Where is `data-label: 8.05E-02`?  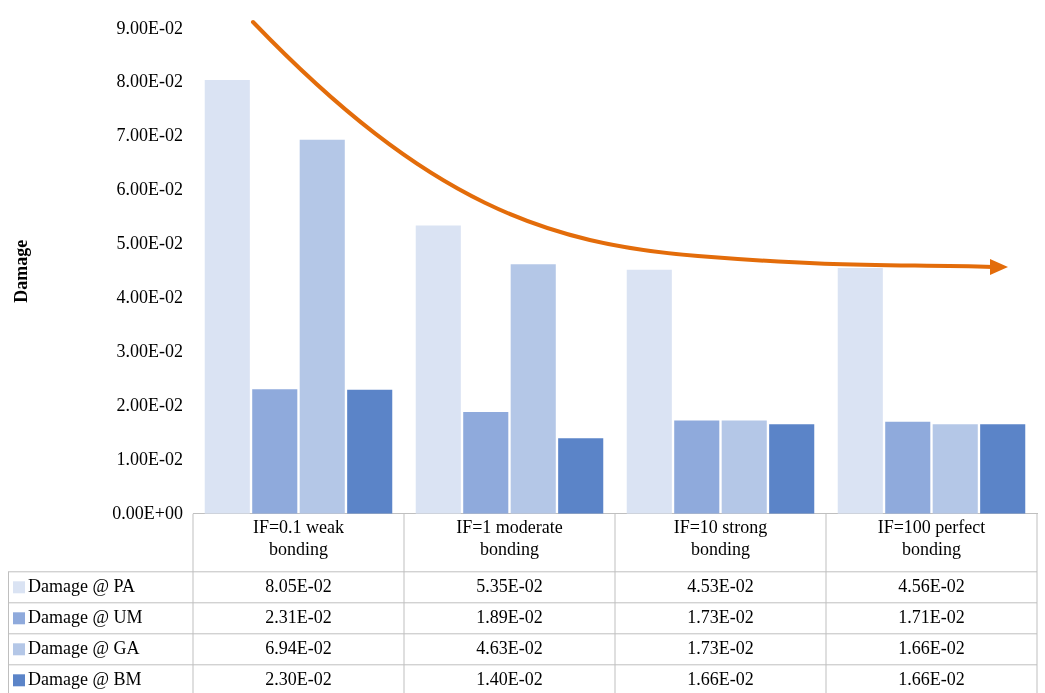 data-label: 8.05E-02 is located at coordinates (298, 586).